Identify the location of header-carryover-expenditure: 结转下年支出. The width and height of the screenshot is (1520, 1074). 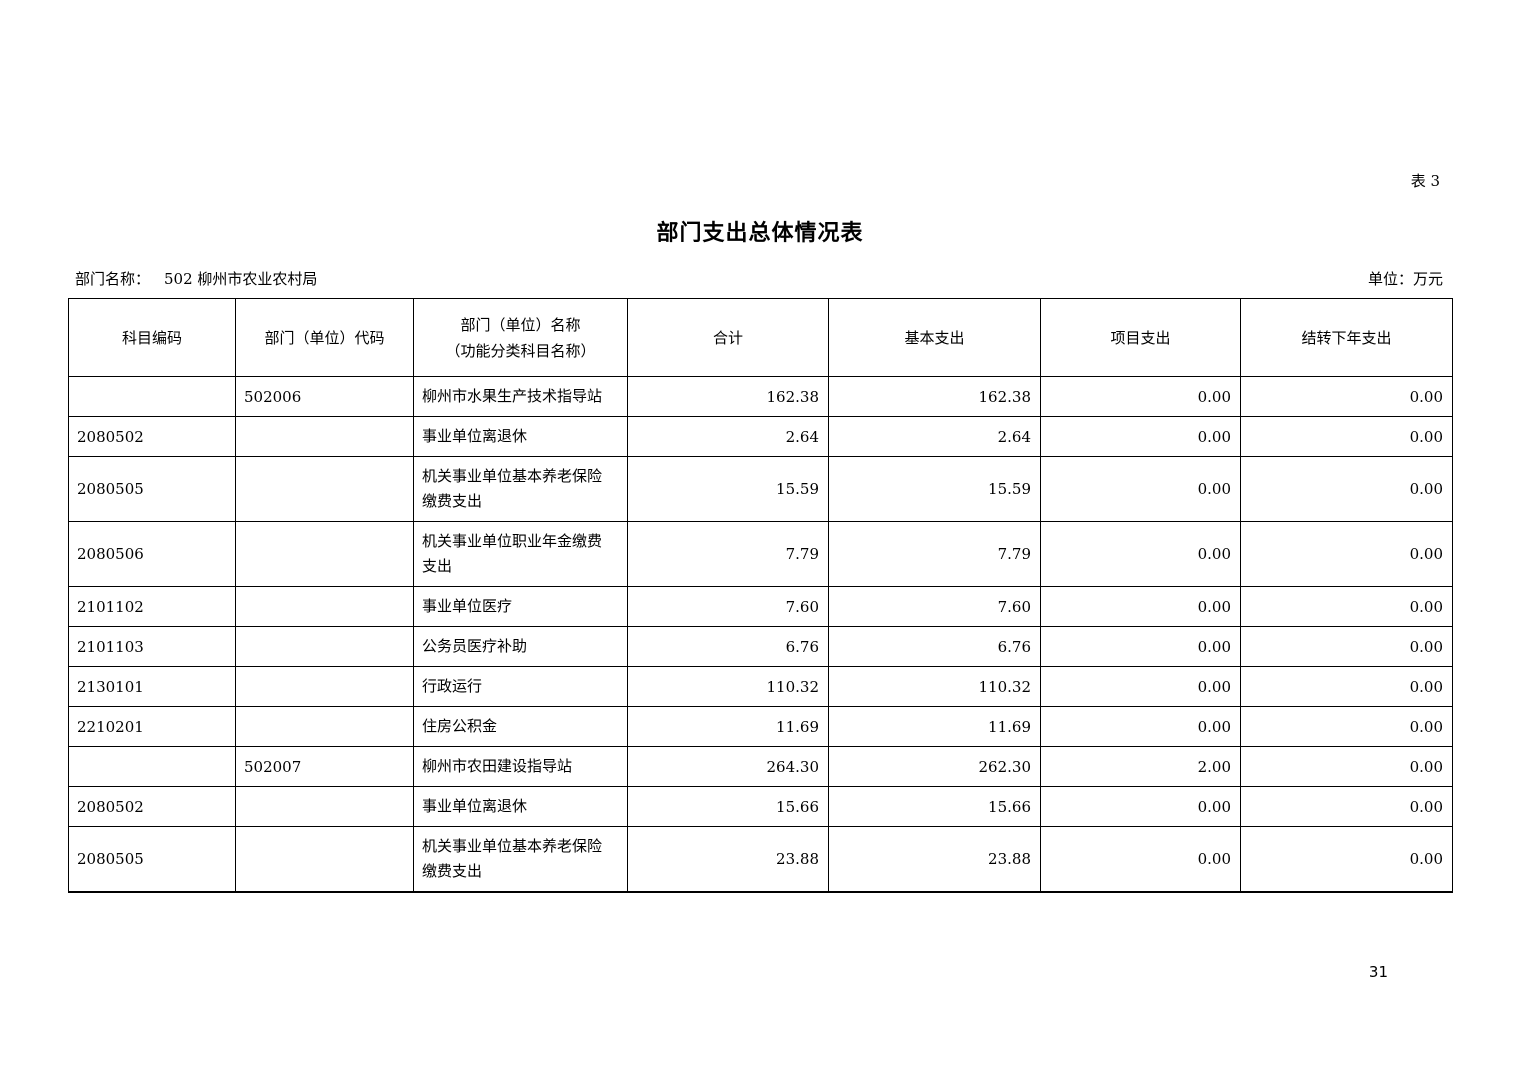
(1346, 337).